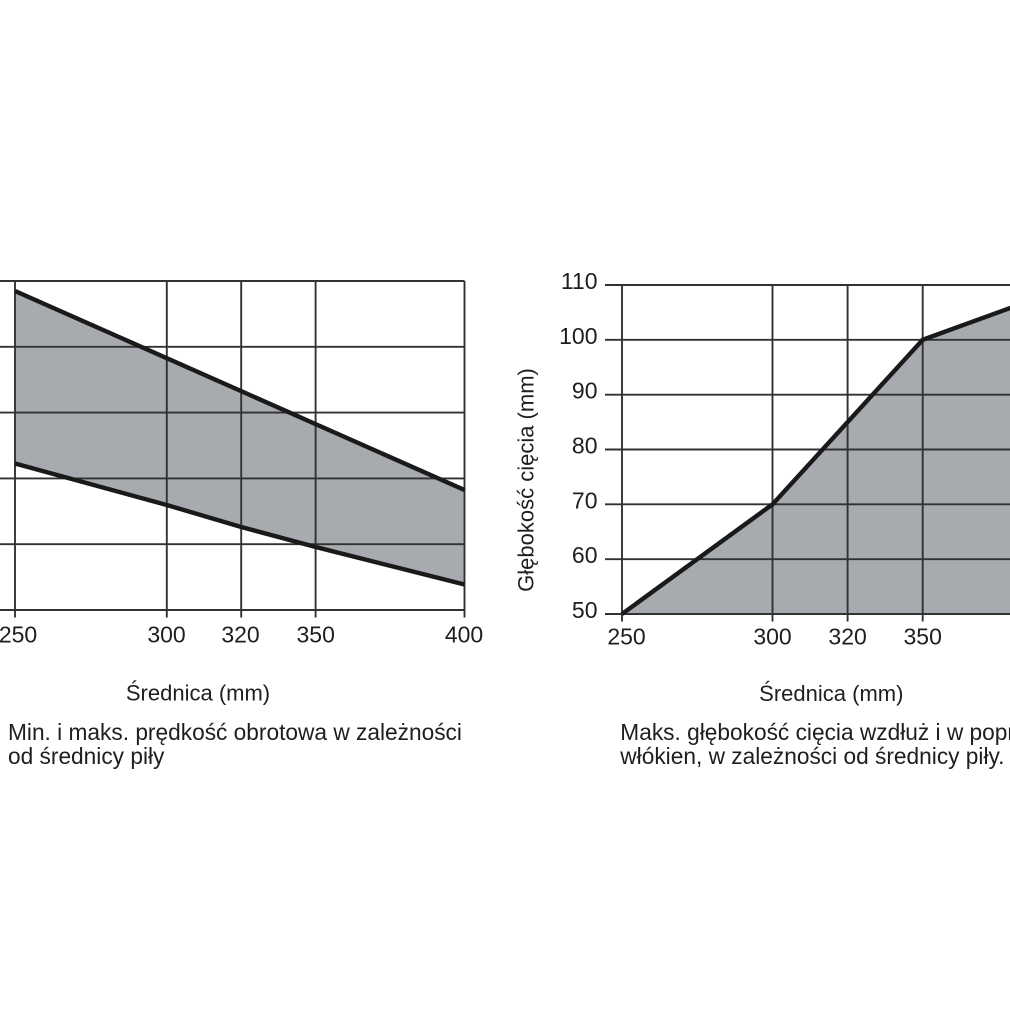  Describe the element at coordinates (585, 610) in the screenshot. I see `svg-text: 50` at that location.